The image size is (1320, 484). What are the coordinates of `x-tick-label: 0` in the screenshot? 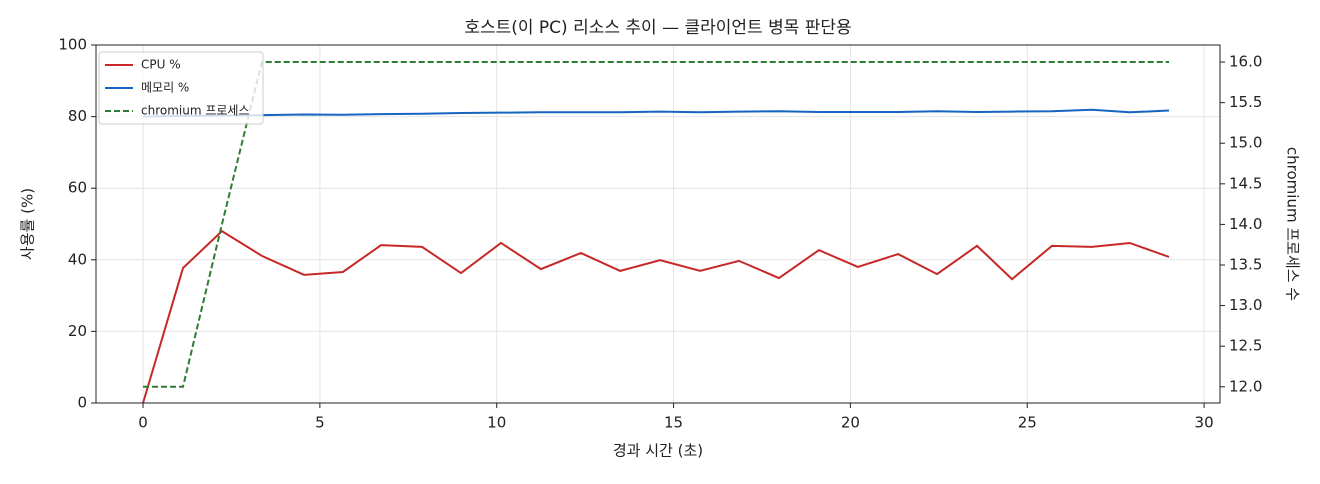 It's located at (143, 423).